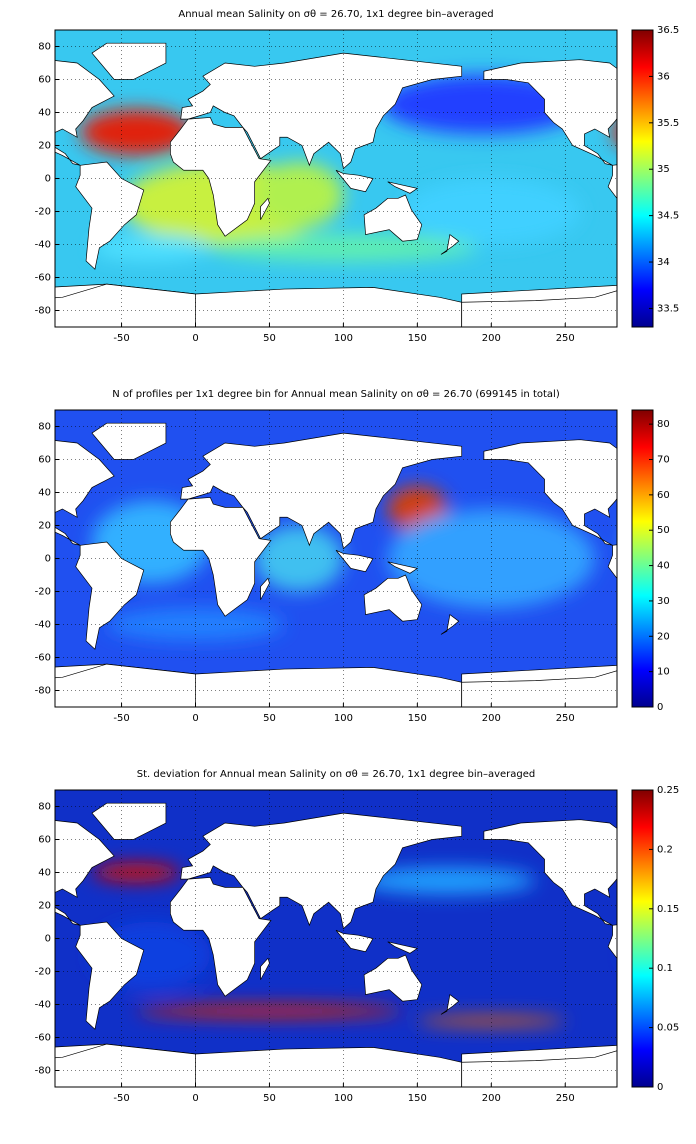 Image resolution: width=696 pixels, height=1144 pixels. Describe the element at coordinates (668, 216) in the screenshot. I see `colorbar-tick-label: 34.5` at that location.